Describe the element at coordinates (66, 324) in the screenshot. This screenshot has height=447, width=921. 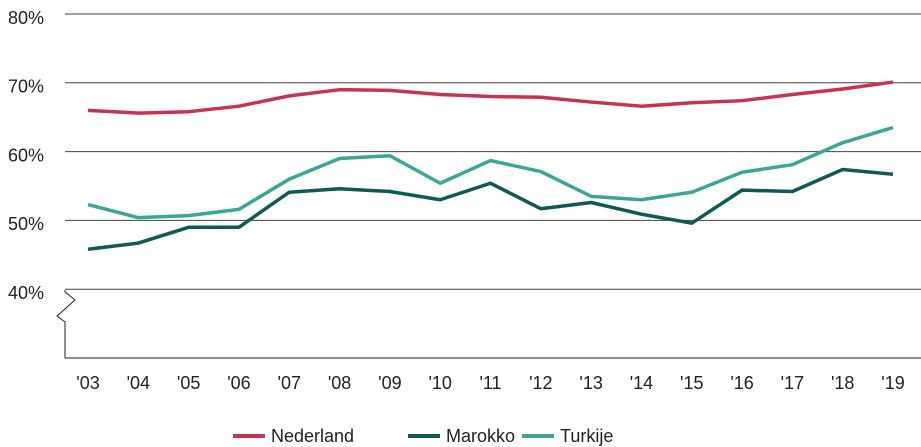
I see `y-axis` at that location.